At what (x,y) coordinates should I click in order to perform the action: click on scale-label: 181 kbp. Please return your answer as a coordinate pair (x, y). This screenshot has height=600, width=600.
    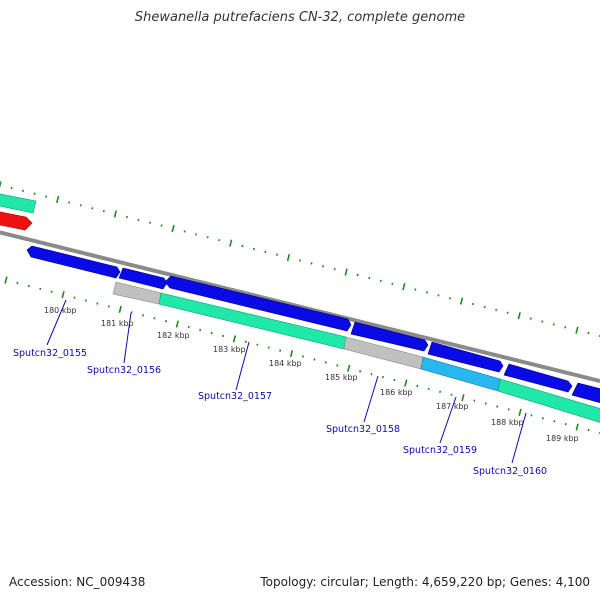
    Looking at the image, I should click on (117, 323).